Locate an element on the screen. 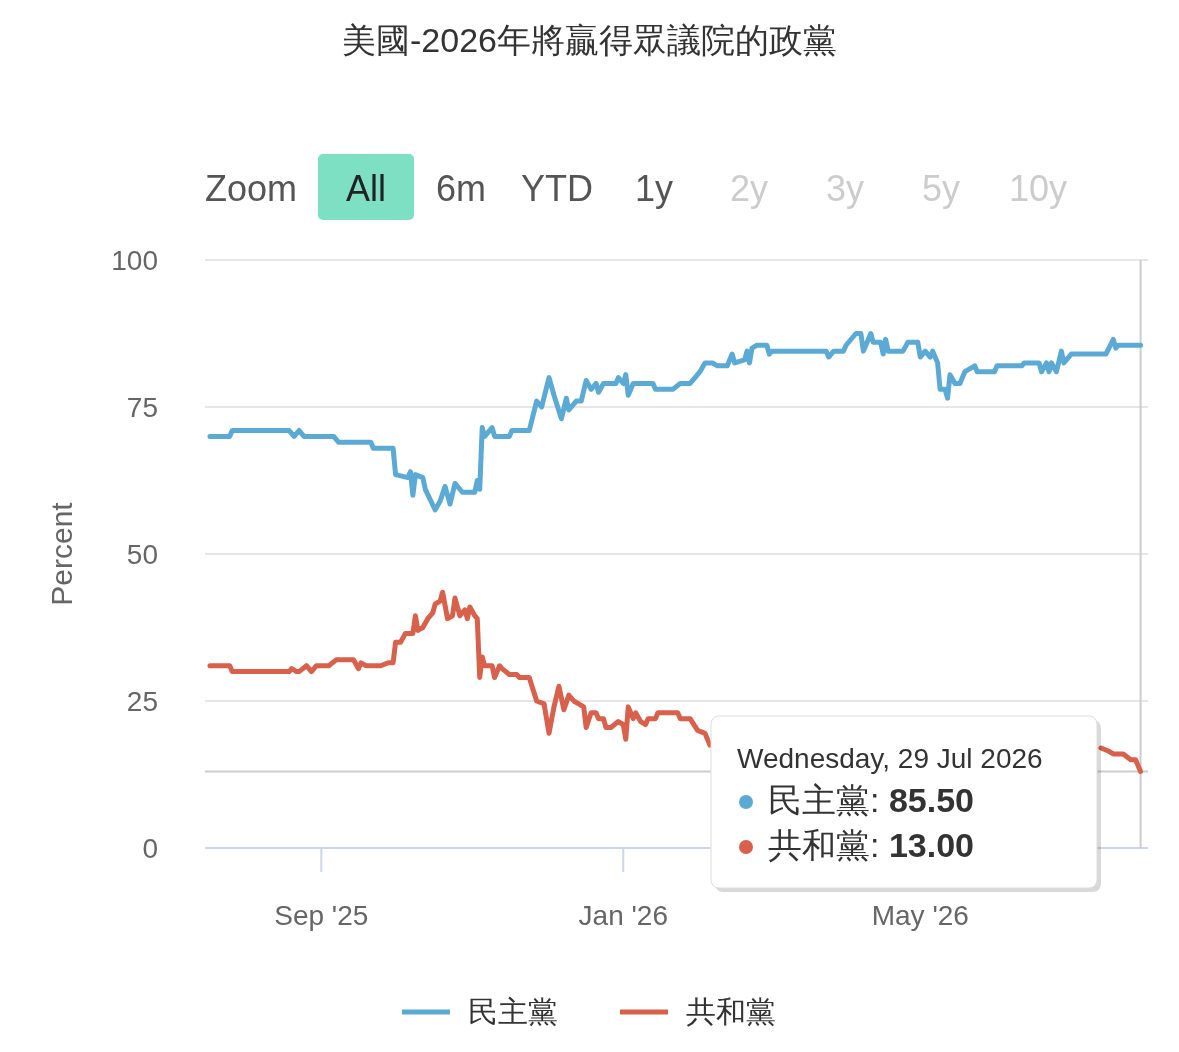 This screenshot has height=1052, width=1179. text: 1y is located at coordinates (654, 188).